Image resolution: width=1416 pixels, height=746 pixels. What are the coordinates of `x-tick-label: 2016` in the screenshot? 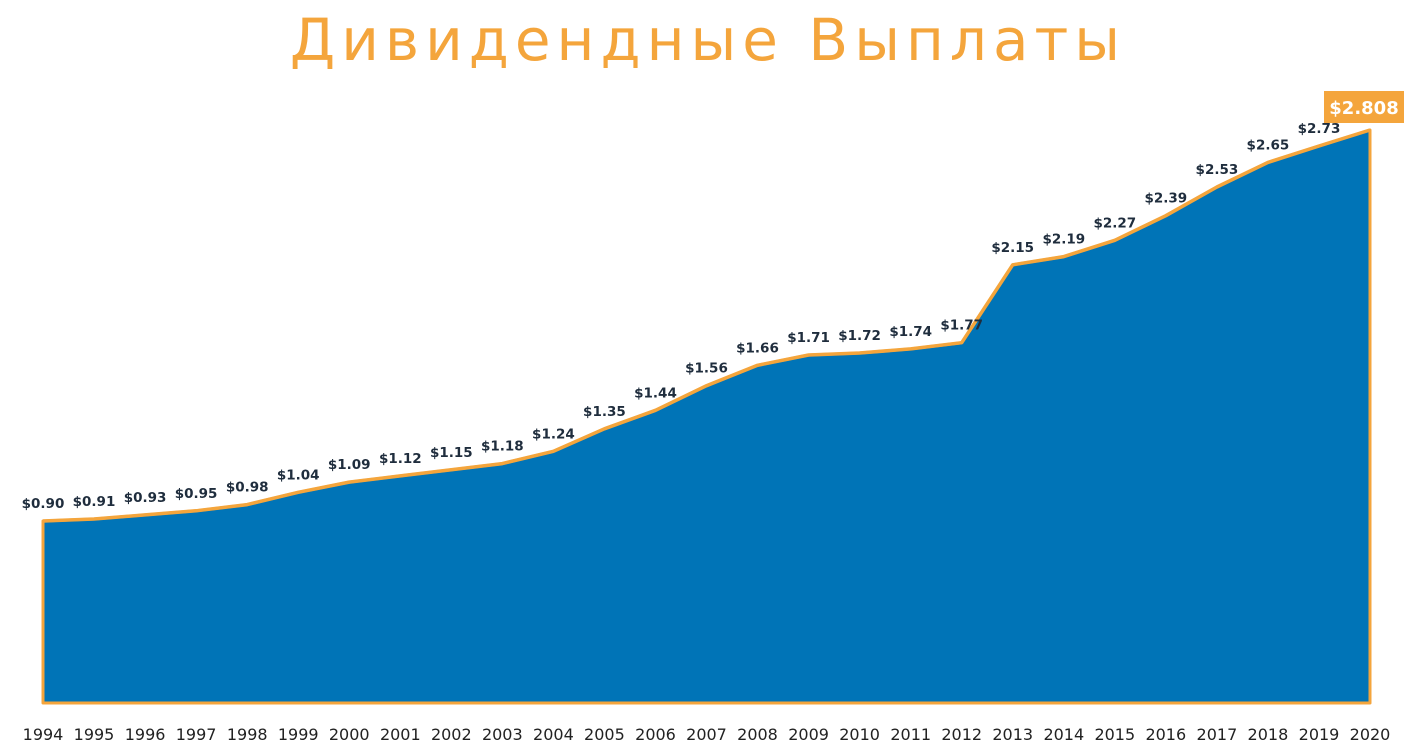 It's located at (1165, 734).